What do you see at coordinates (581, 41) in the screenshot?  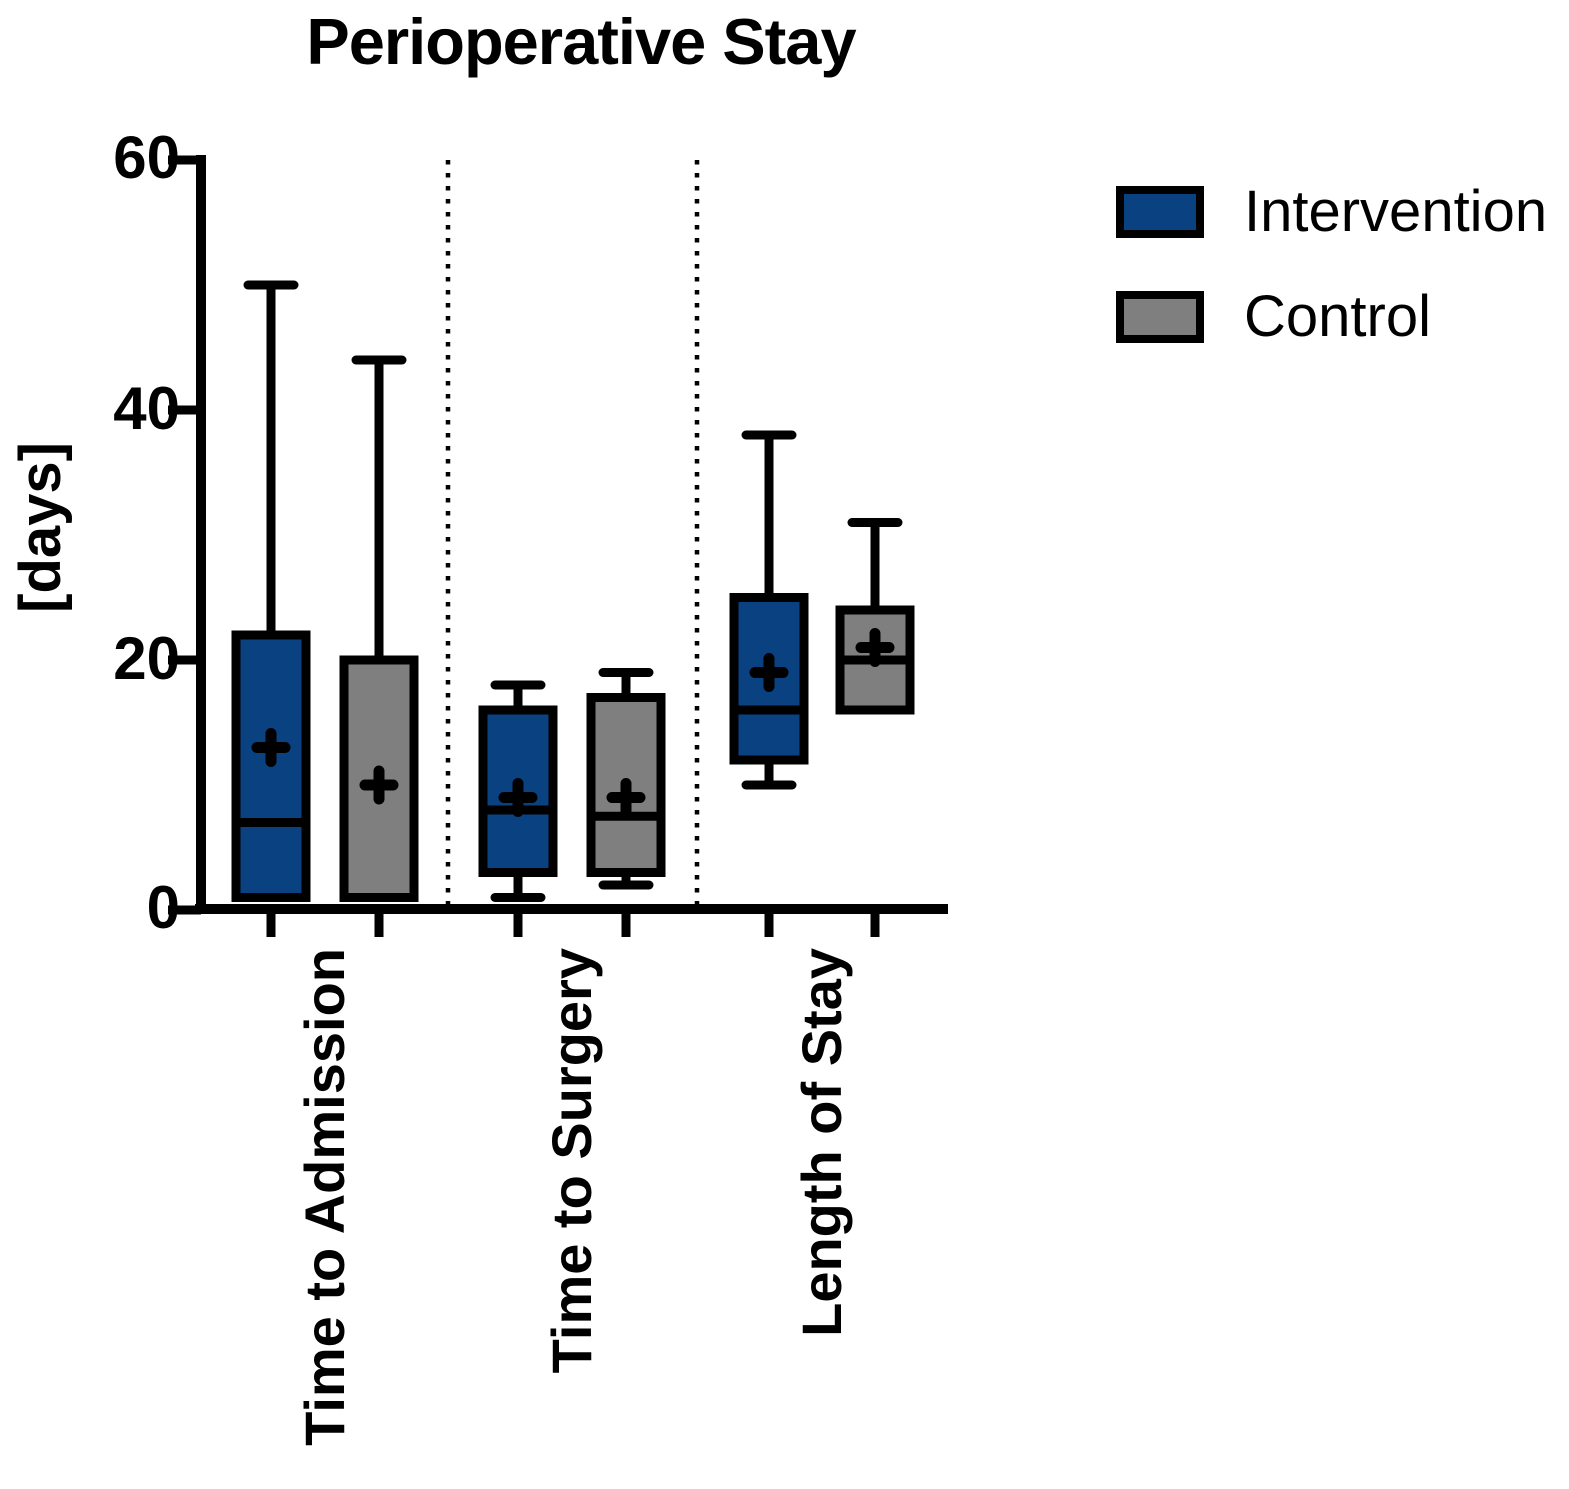 I see `chart-title: Perioperative Stay` at bounding box center [581, 41].